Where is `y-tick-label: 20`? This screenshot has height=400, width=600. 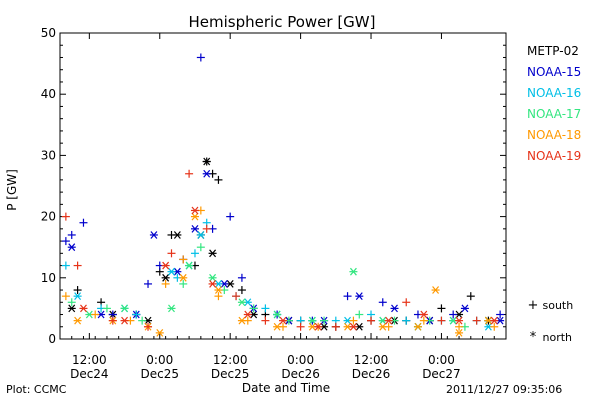
y-tick-label: 20 is located at coordinates (48, 217).